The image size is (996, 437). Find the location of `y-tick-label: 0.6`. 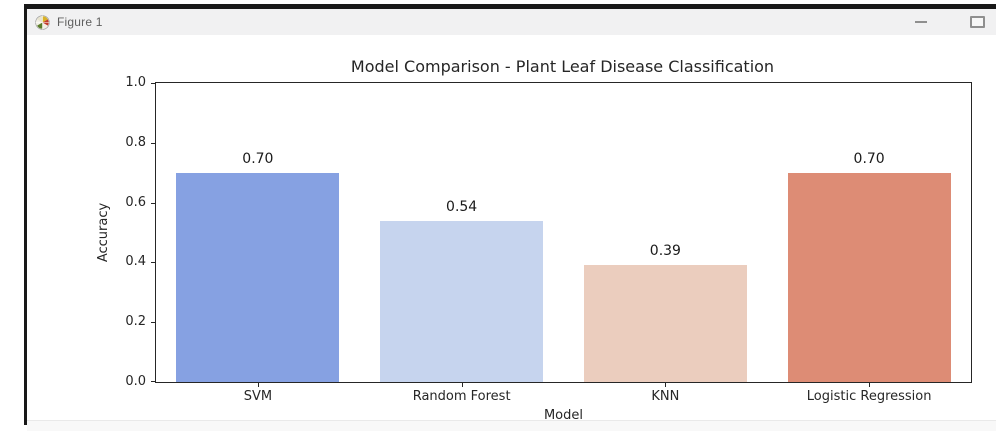

y-tick-label: 0.6 is located at coordinates (135, 202).